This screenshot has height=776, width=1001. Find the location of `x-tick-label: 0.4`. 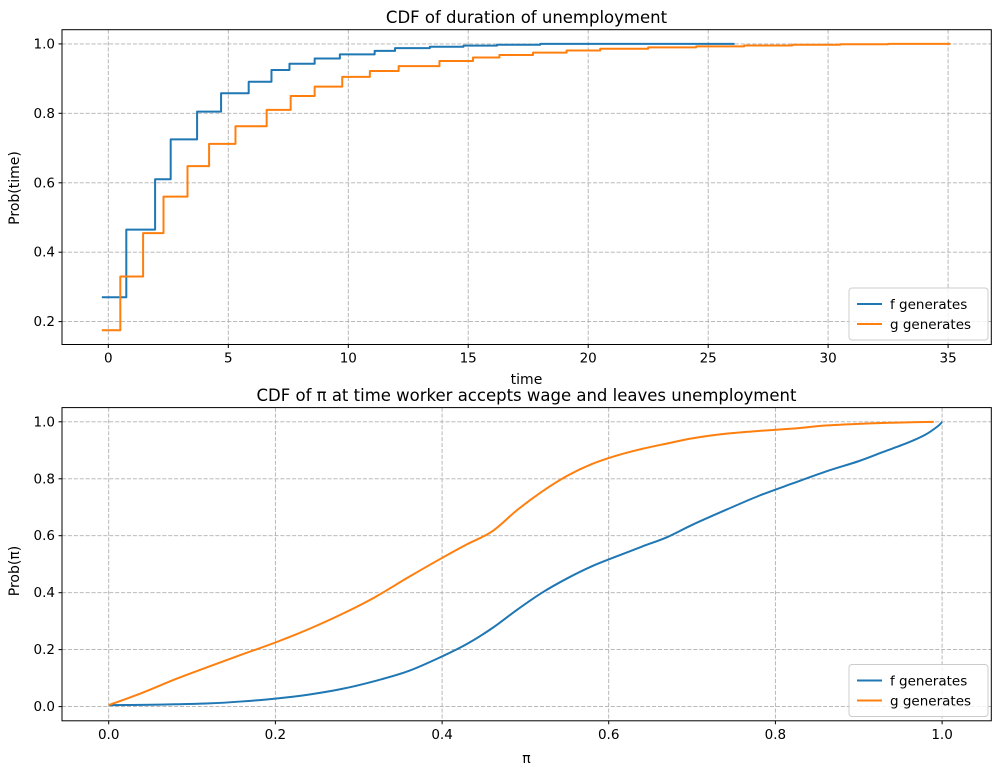

x-tick-label: 0.4 is located at coordinates (441, 735).